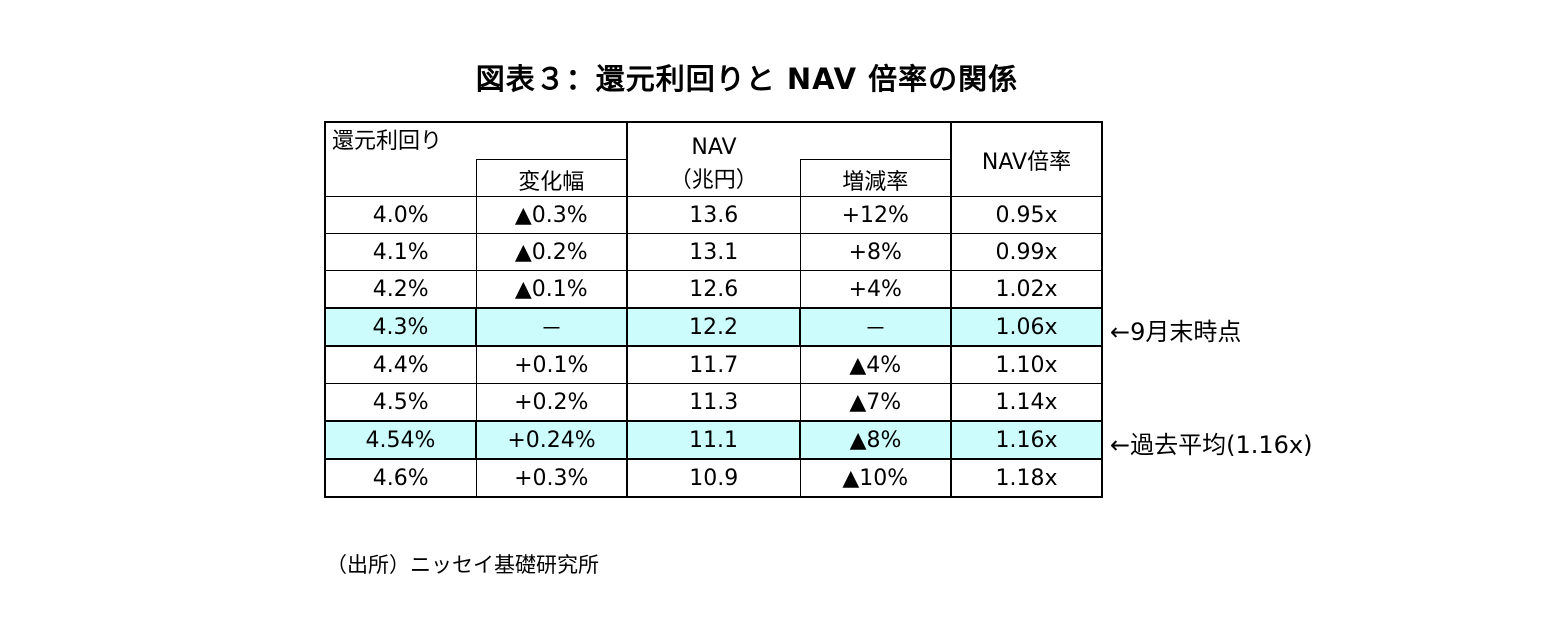  I want to click on cell-yield-change: +0.24%, so click(551, 440).